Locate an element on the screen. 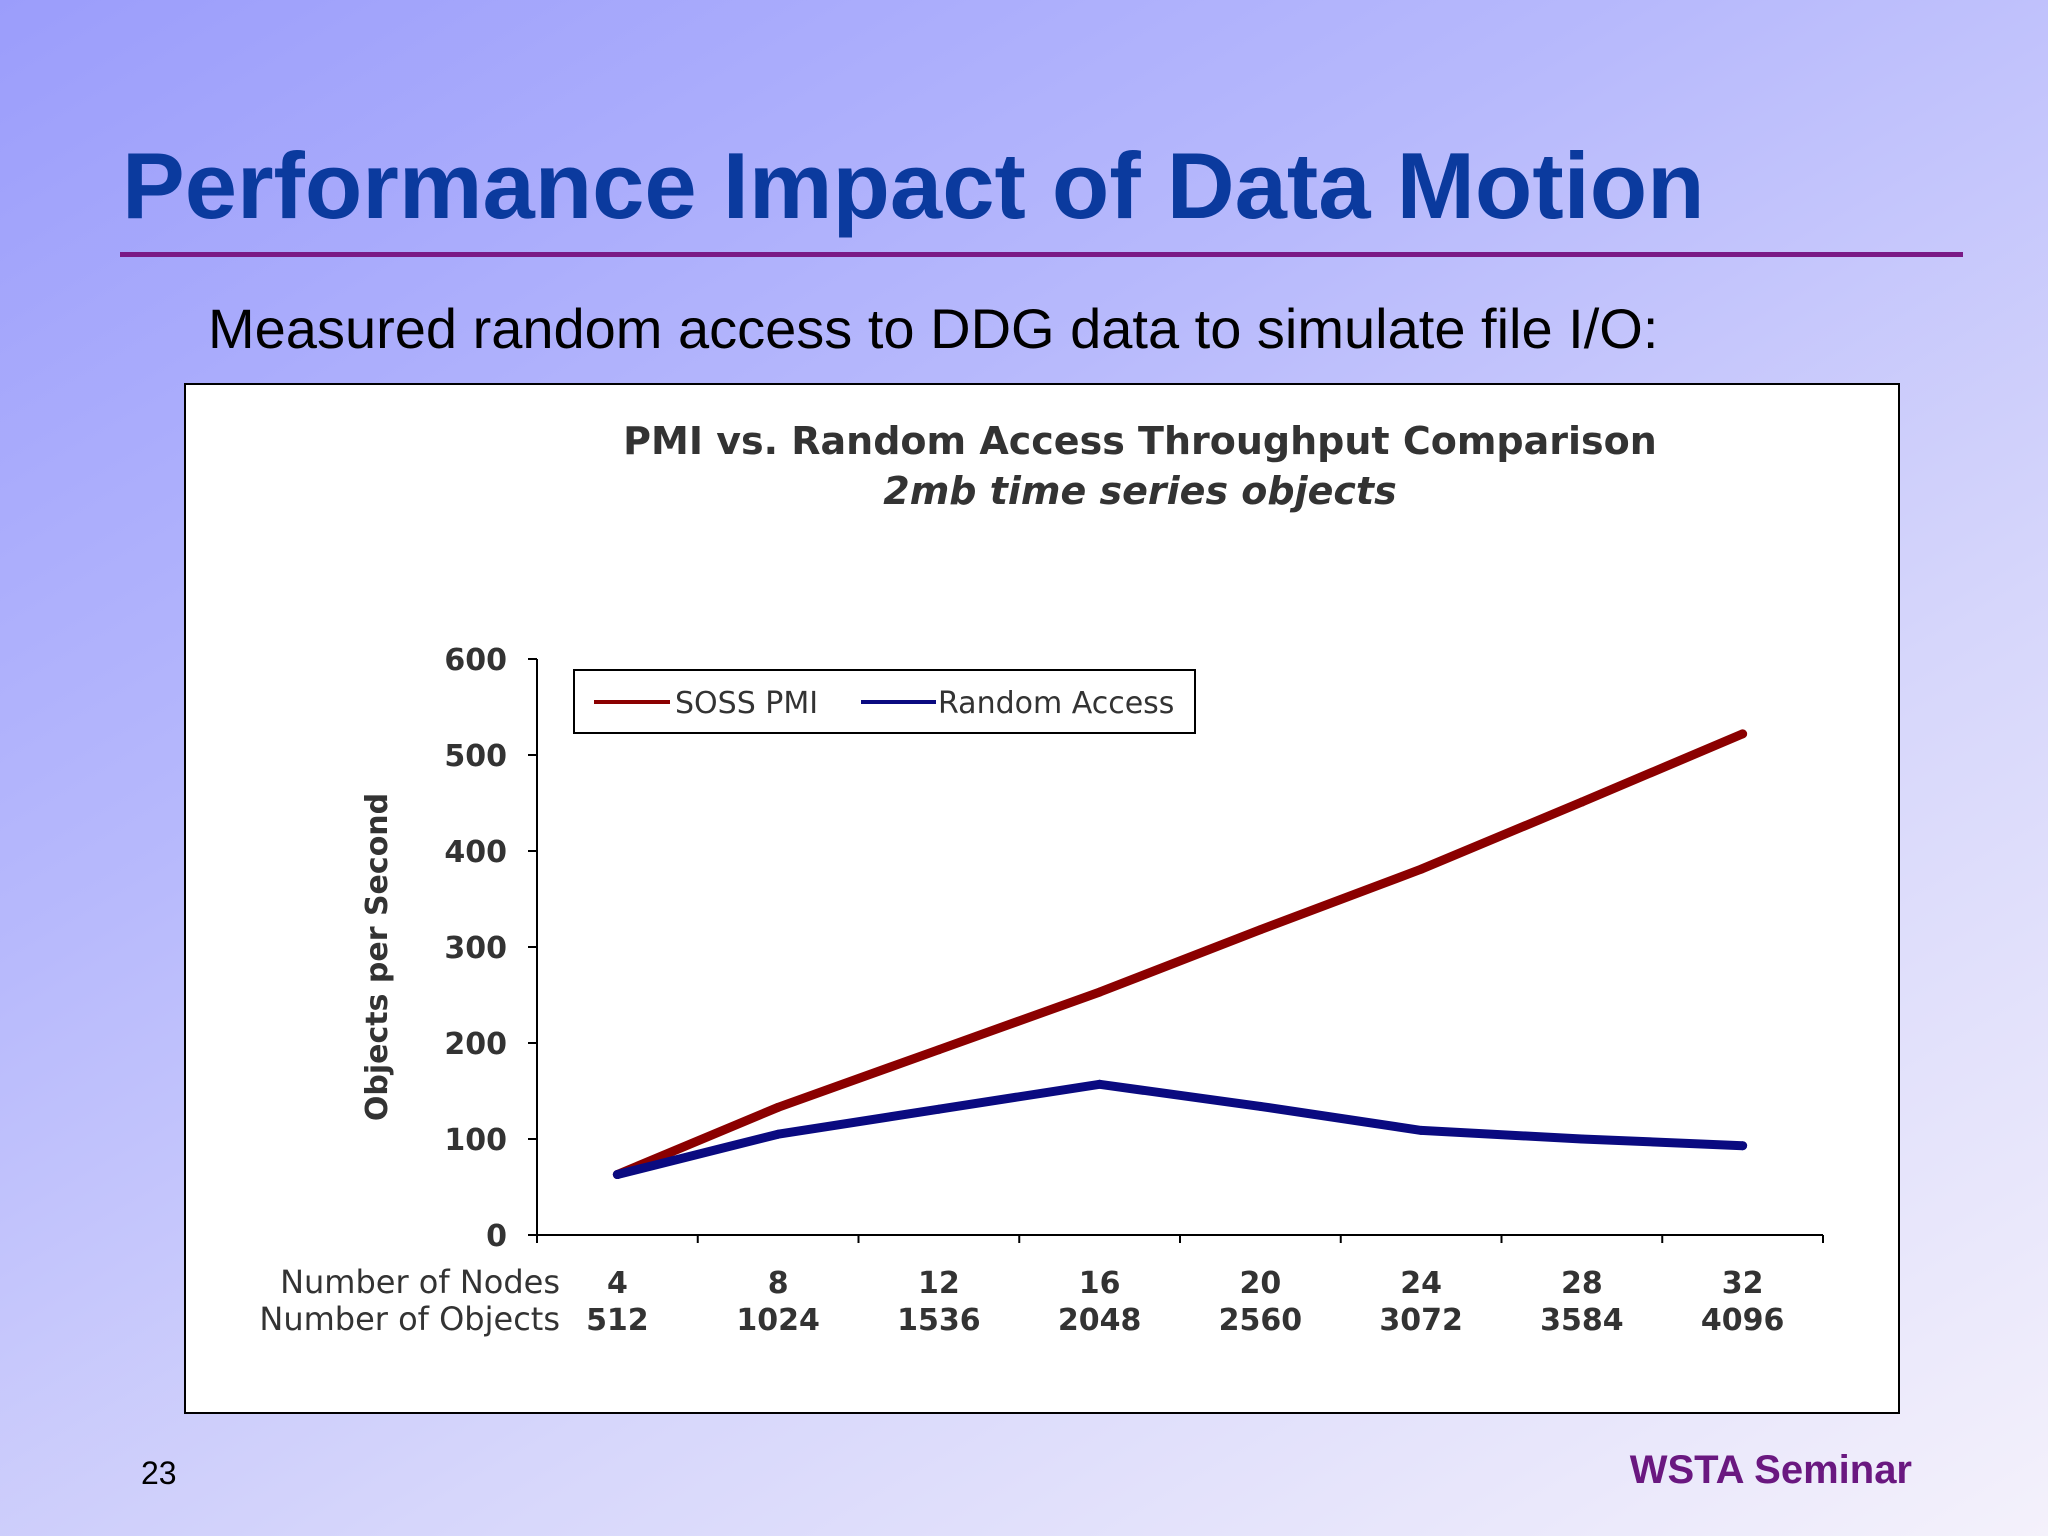  category-tick-label: 4096 is located at coordinates (1743, 1320).